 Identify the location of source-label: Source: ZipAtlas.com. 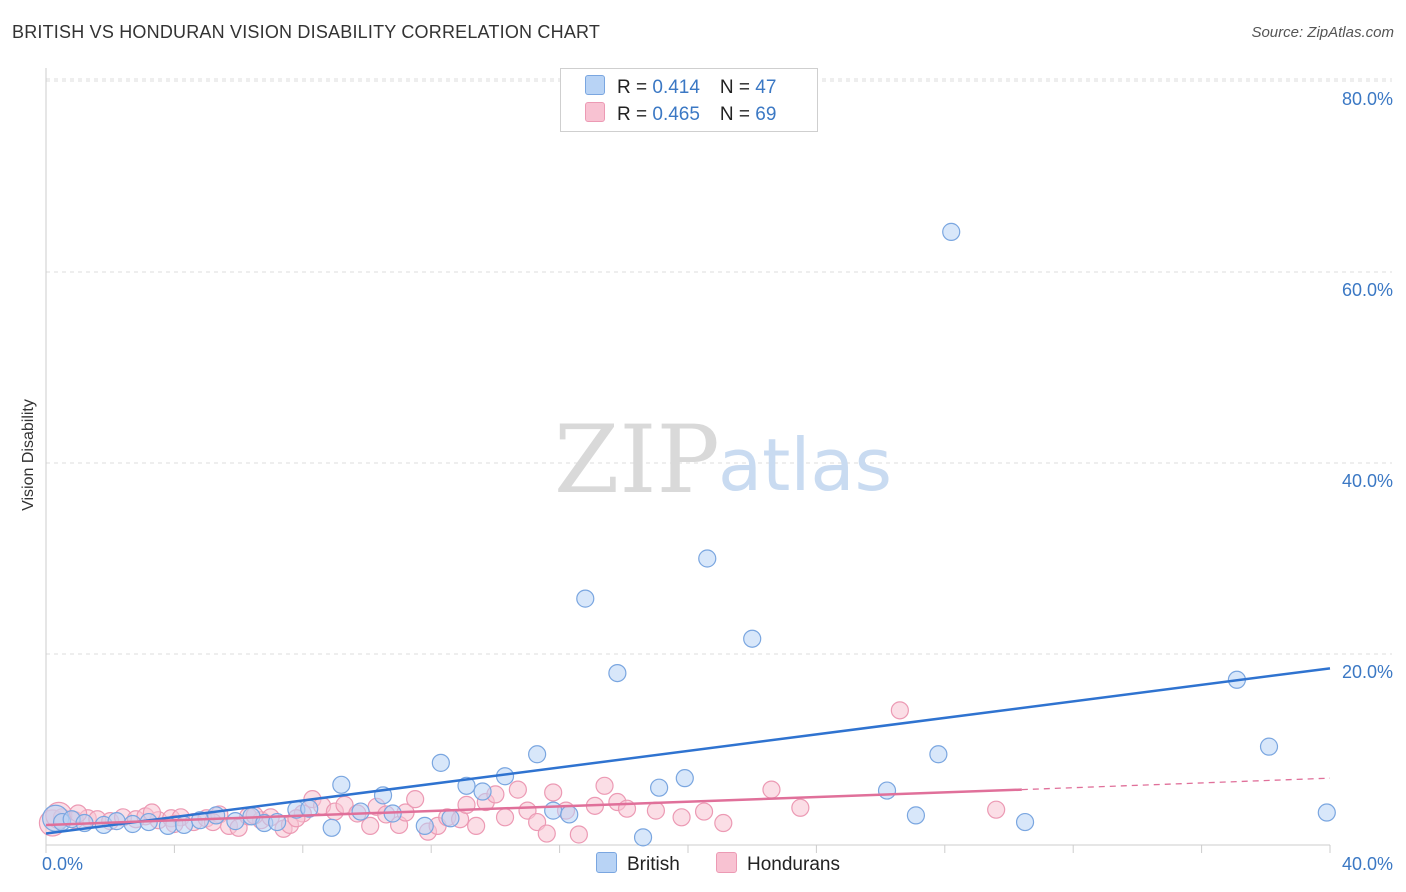
(1322, 32).